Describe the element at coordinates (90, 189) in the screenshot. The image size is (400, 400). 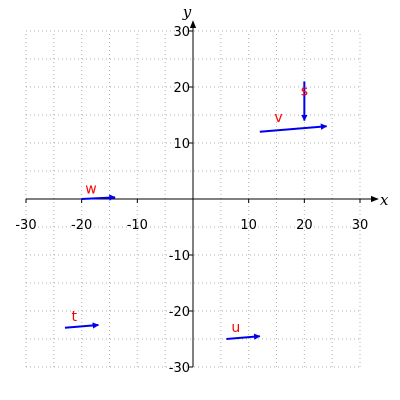
I see `vector-w-label: w` at that location.